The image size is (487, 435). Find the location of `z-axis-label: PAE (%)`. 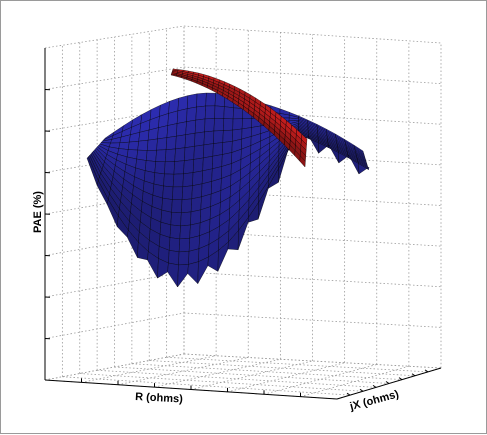

z-axis-label: PAE (%) is located at coordinates (38, 212).